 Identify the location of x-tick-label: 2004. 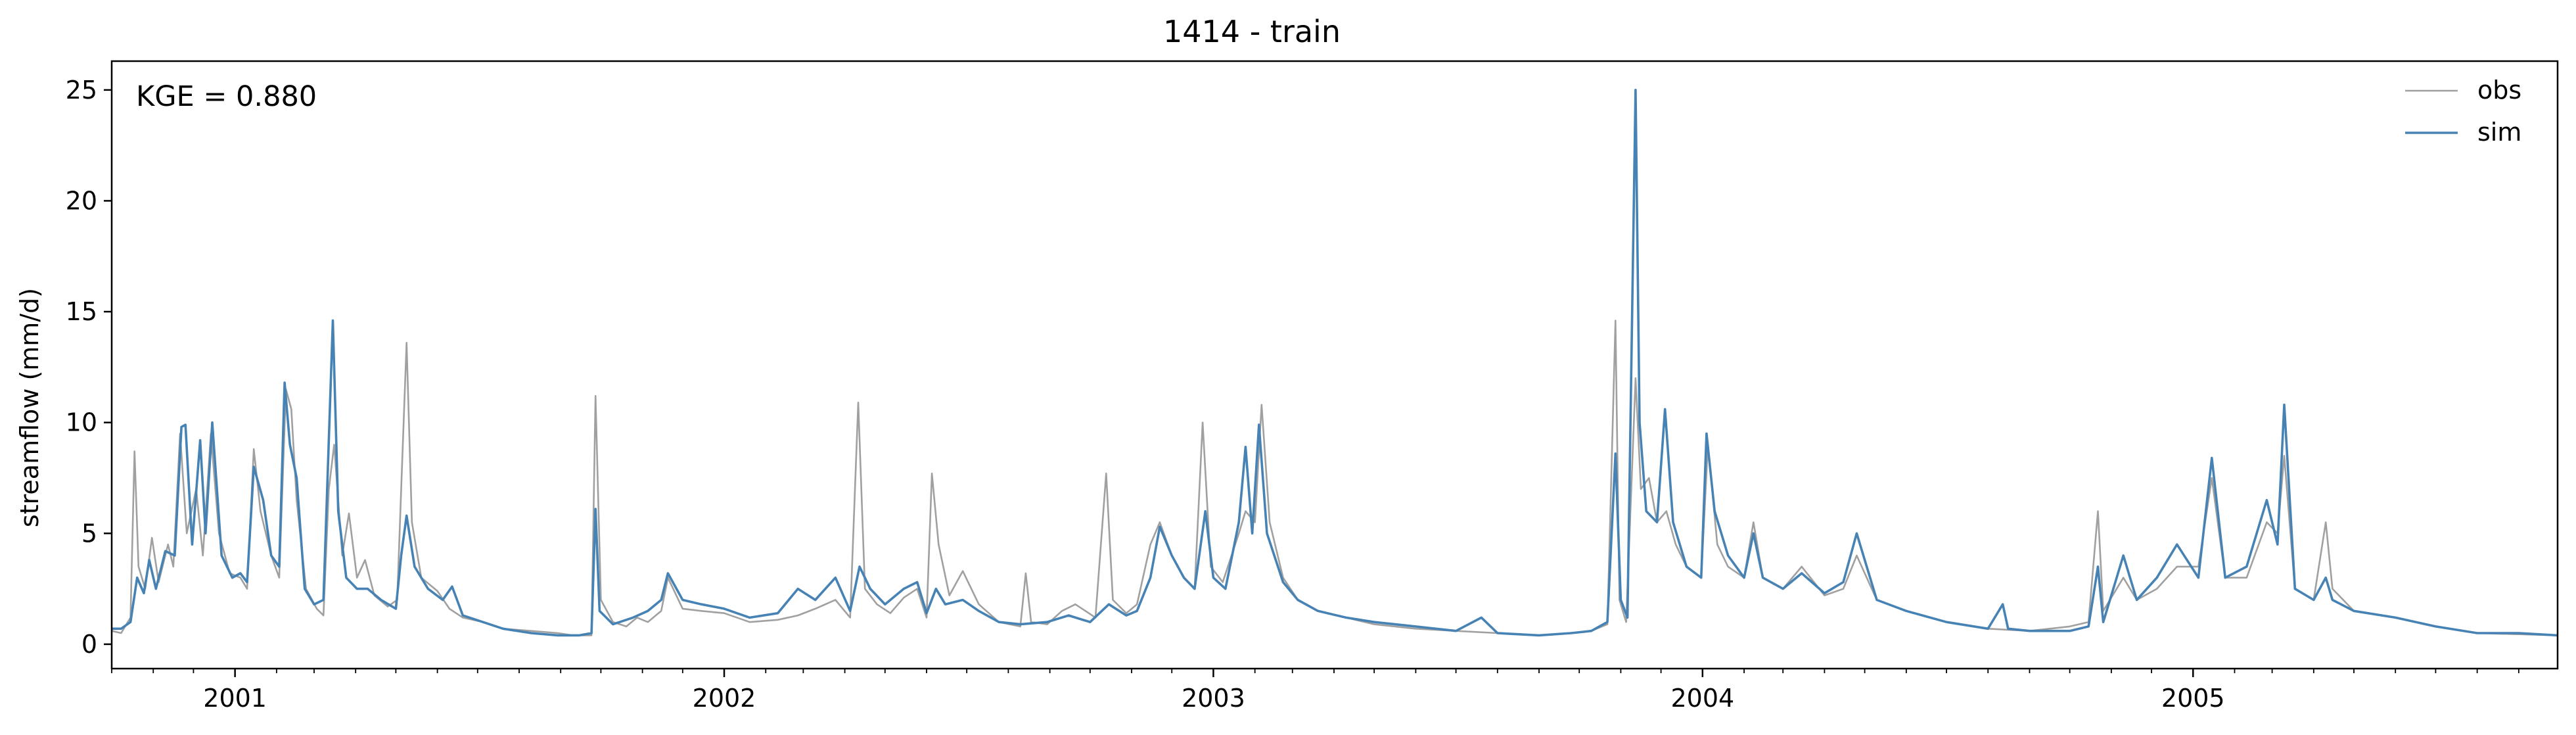
(1702, 698).